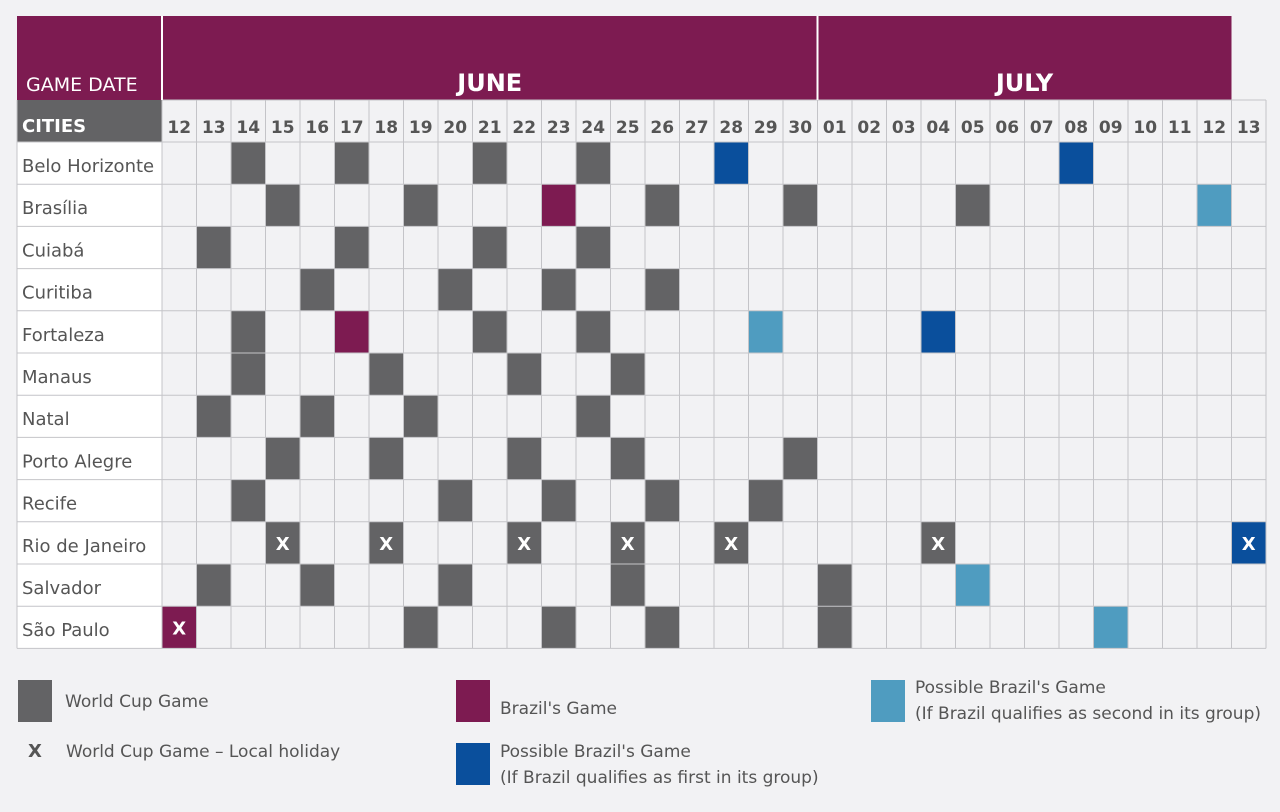 The image size is (1280, 812). I want to click on day-label: 27, so click(697, 128).